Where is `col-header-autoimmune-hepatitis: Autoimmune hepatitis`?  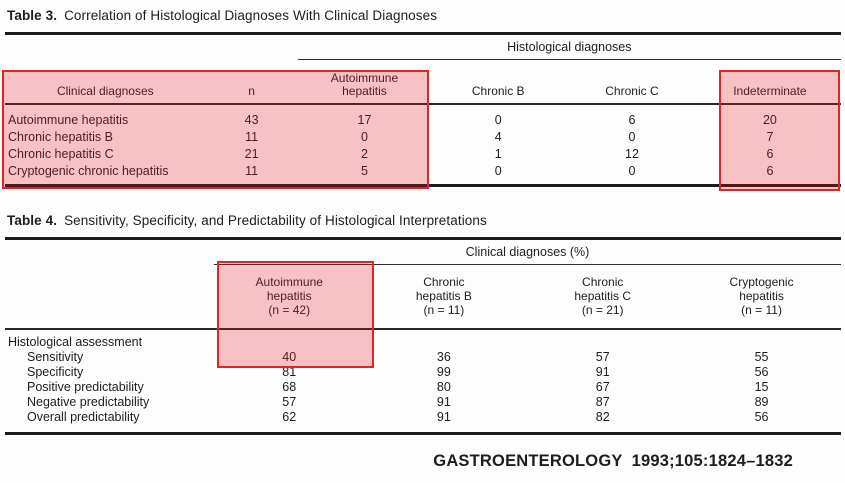
col-header-autoimmune-hepatitis: Autoimmune hepatitis is located at coordinates (364, 82).